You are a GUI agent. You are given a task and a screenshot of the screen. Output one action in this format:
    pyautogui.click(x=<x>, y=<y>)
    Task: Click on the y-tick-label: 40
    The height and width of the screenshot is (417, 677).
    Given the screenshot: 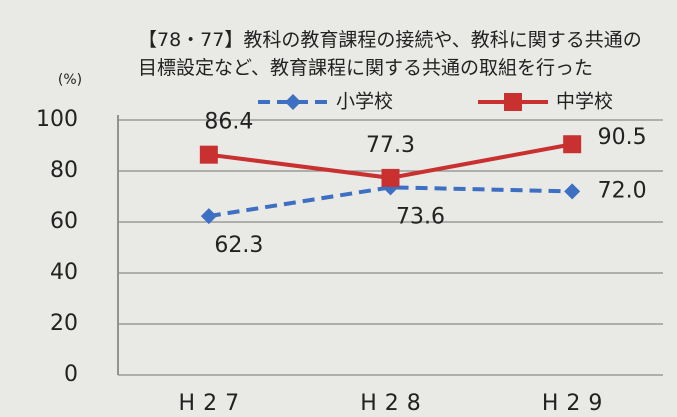 What is the action you would take?
    pyautogui.click(x=64, y=272)
    